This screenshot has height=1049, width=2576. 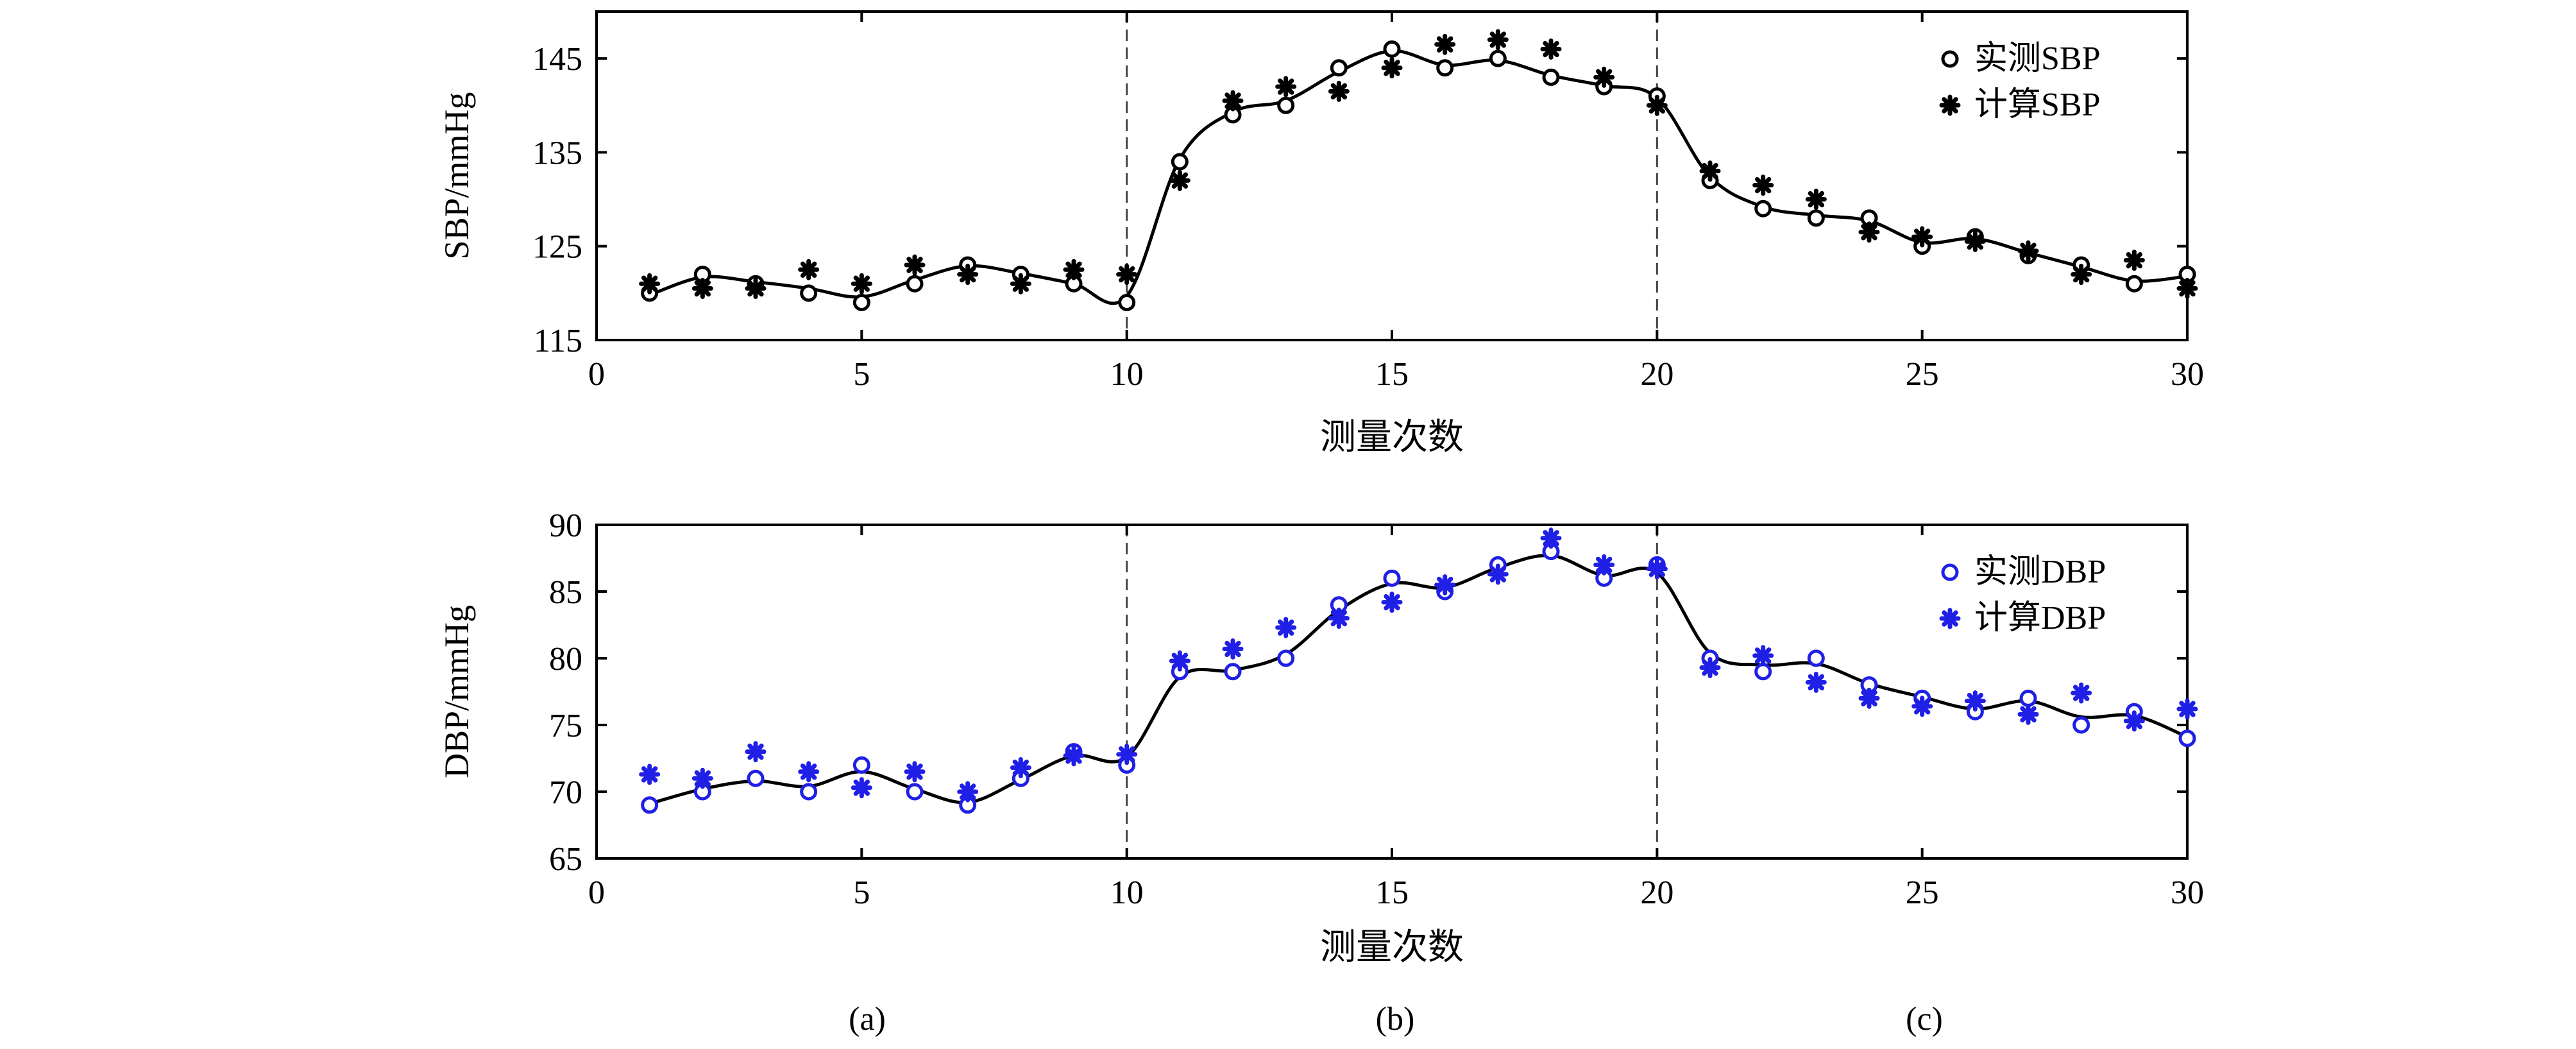 I want to click on y-tick-label: 80, so click(x=565, y=659).